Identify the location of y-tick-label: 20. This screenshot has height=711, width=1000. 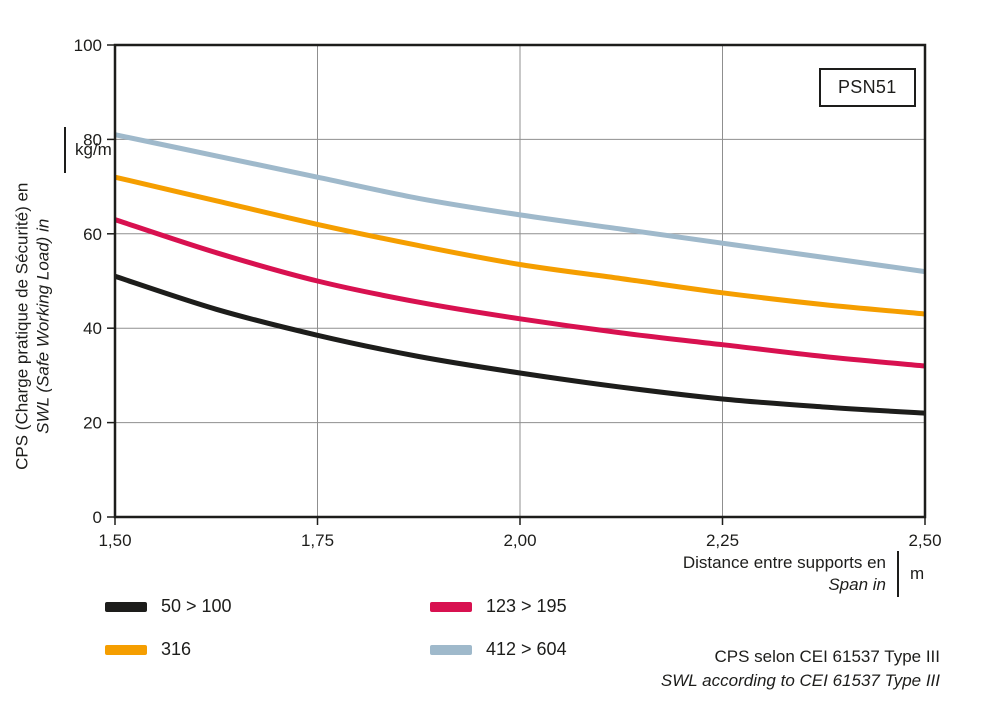
(92, 423).